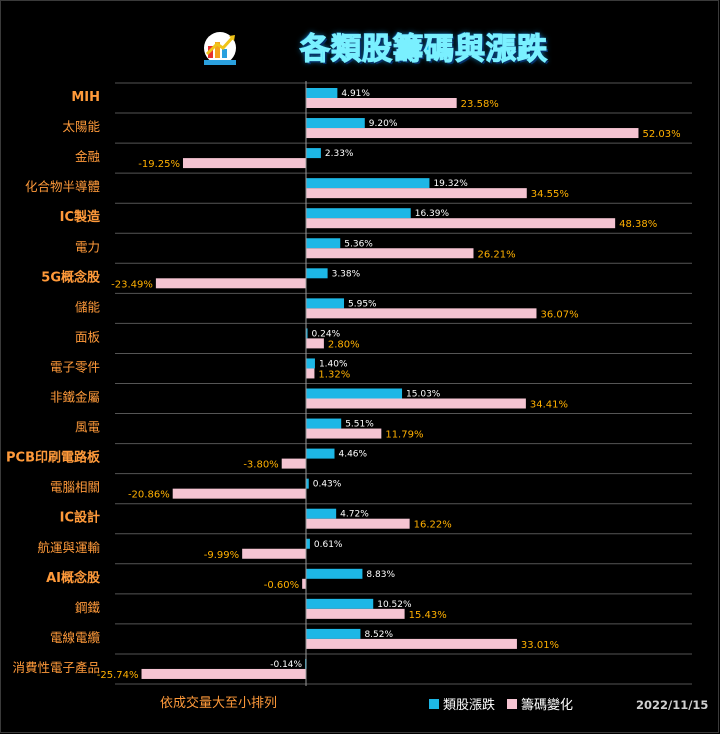 Image resolution: width=720 pixels, height=734 pixels. Describe the element at coordinates (80, 217) in the screenshot. I see `category-label: IC製造` at that location.